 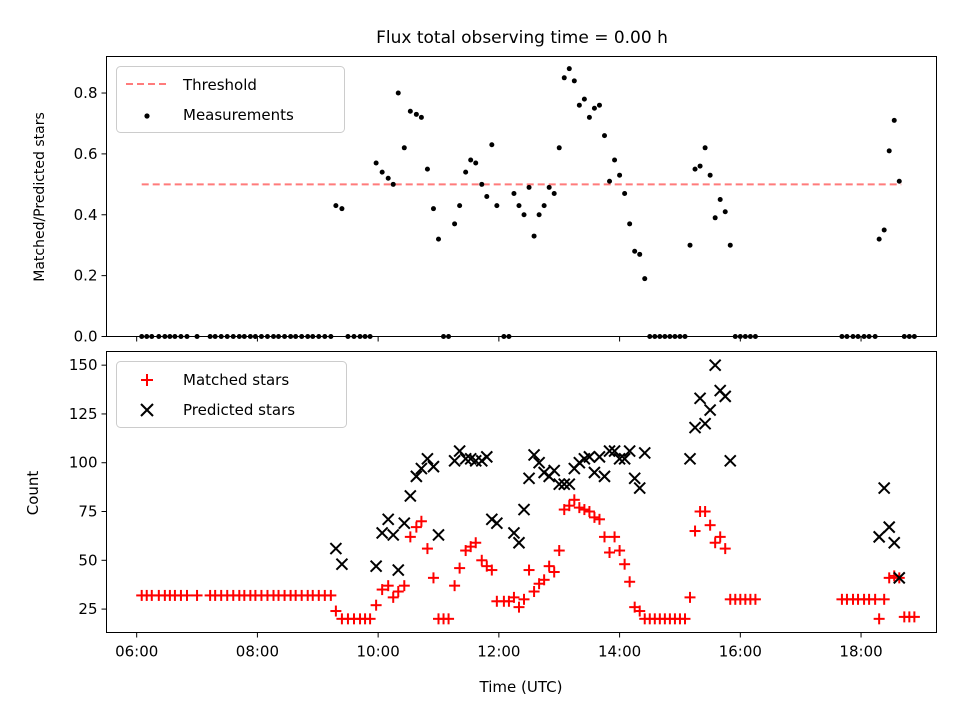 What do you see at coordinates (219, 85) in the screenshot?
I see `threshold-legend-label: Threshold` at bounding box center [219, 85].